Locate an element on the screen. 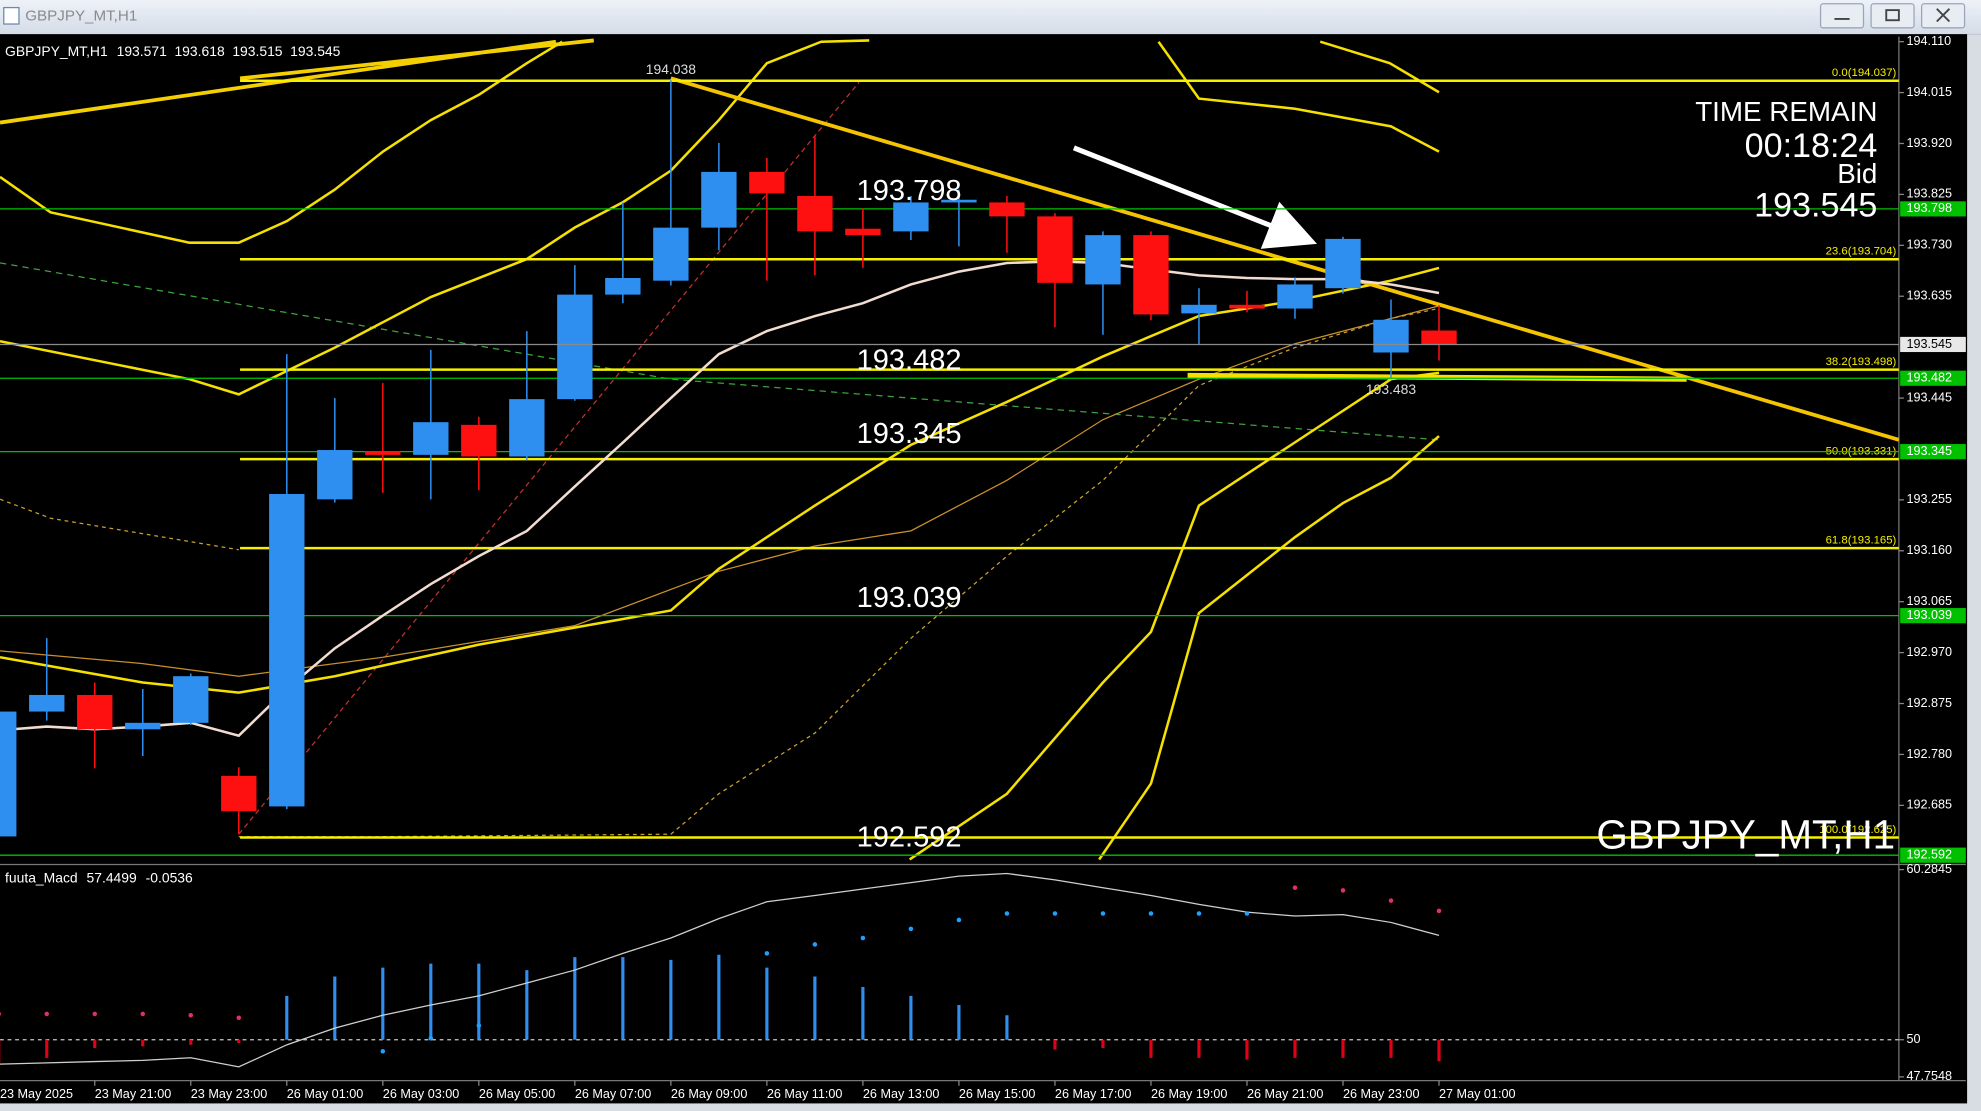 The width and height of the screenshot is (1981, 1111). symbol: GBPJPY_MT,H1 is located at coordinates (56, 50).